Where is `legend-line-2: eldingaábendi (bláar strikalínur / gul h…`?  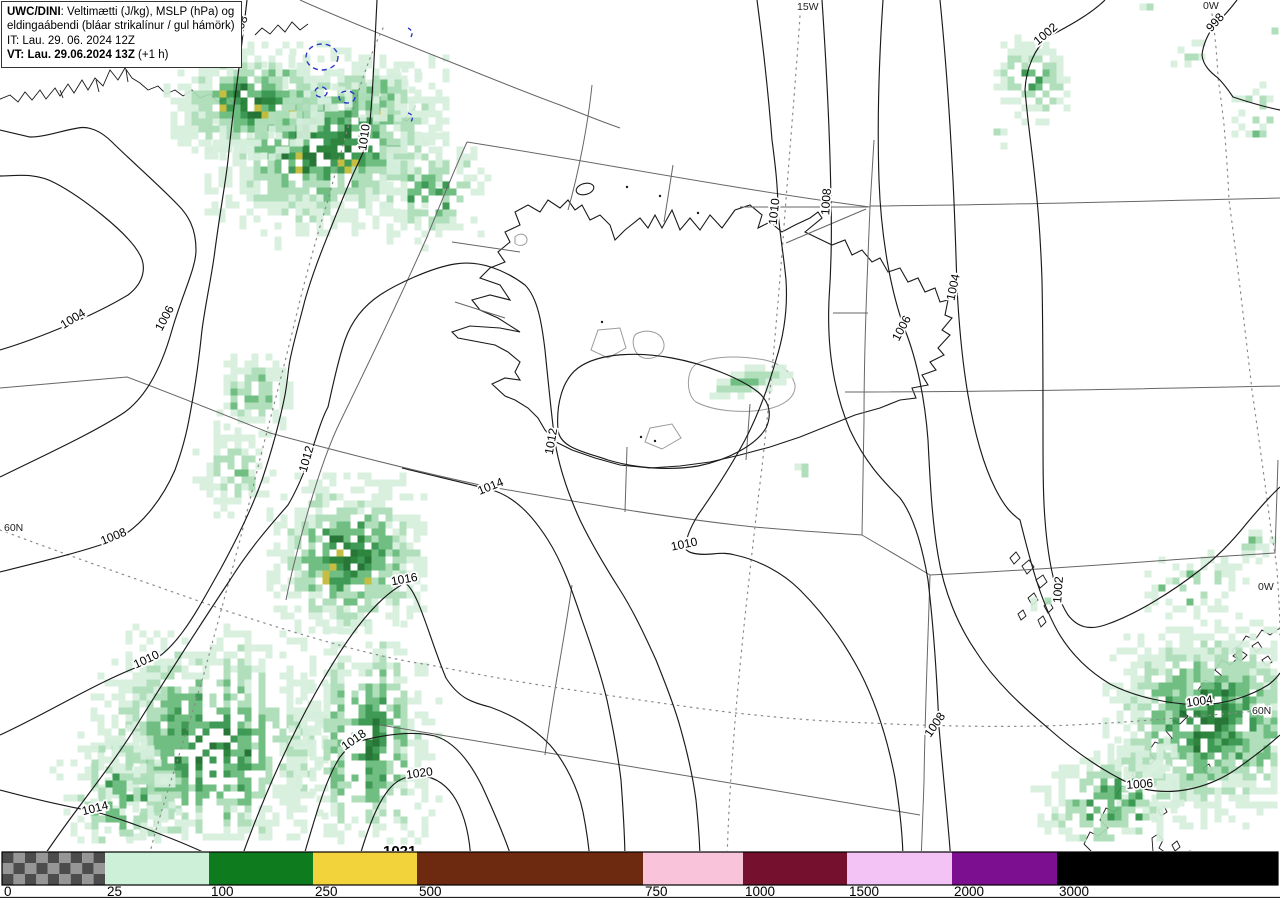
legend-line-2: eldingaábendi (bláar strikalínur / gul h… is located at coordinates (121, 26).